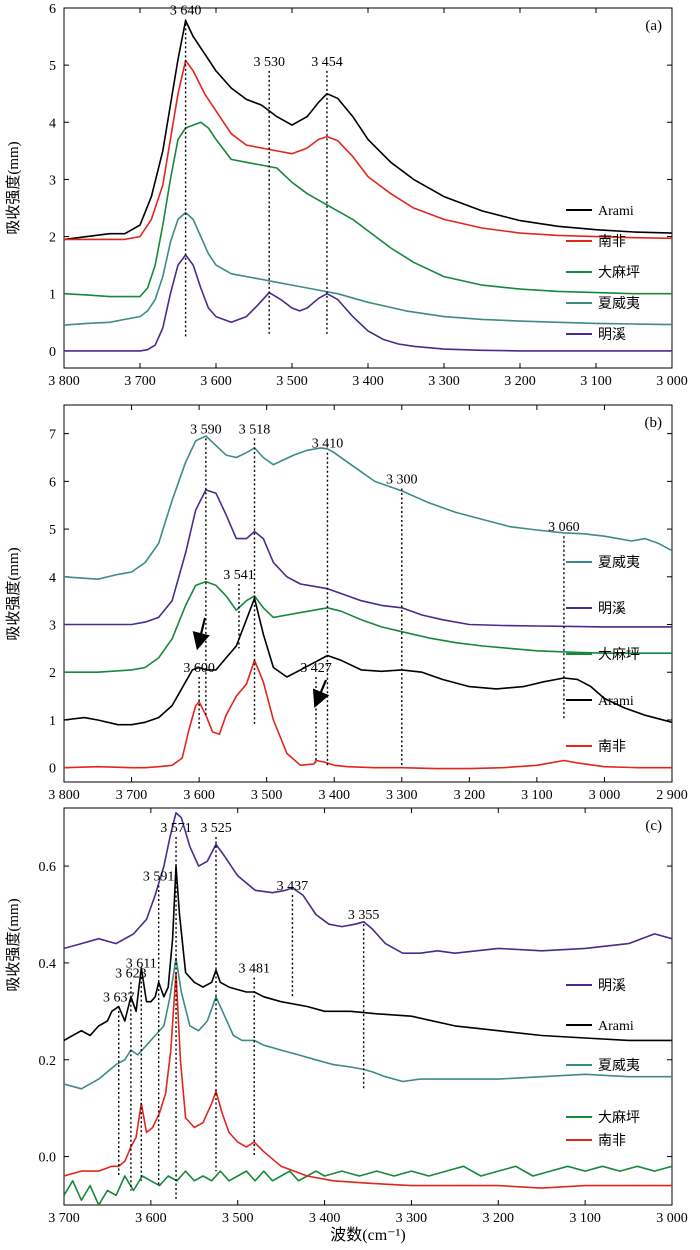  I want to click on peak-label: 3 437, so click(293, 886).